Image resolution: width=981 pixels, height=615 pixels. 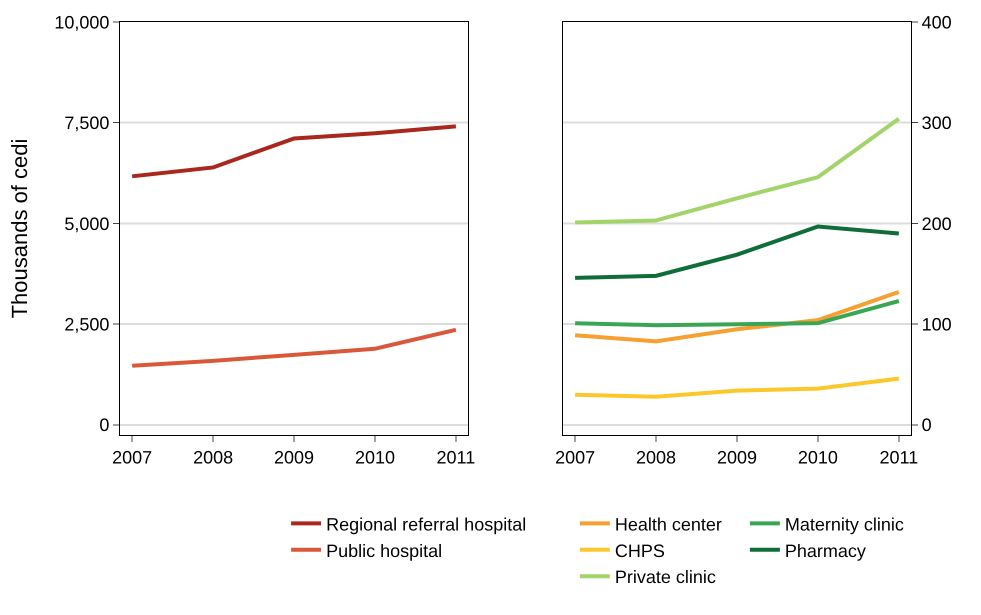 What do you see at coordinates (937, 224) in the screenshot?
I see `y-tick-label: 200` at bounding box center [937, 224].